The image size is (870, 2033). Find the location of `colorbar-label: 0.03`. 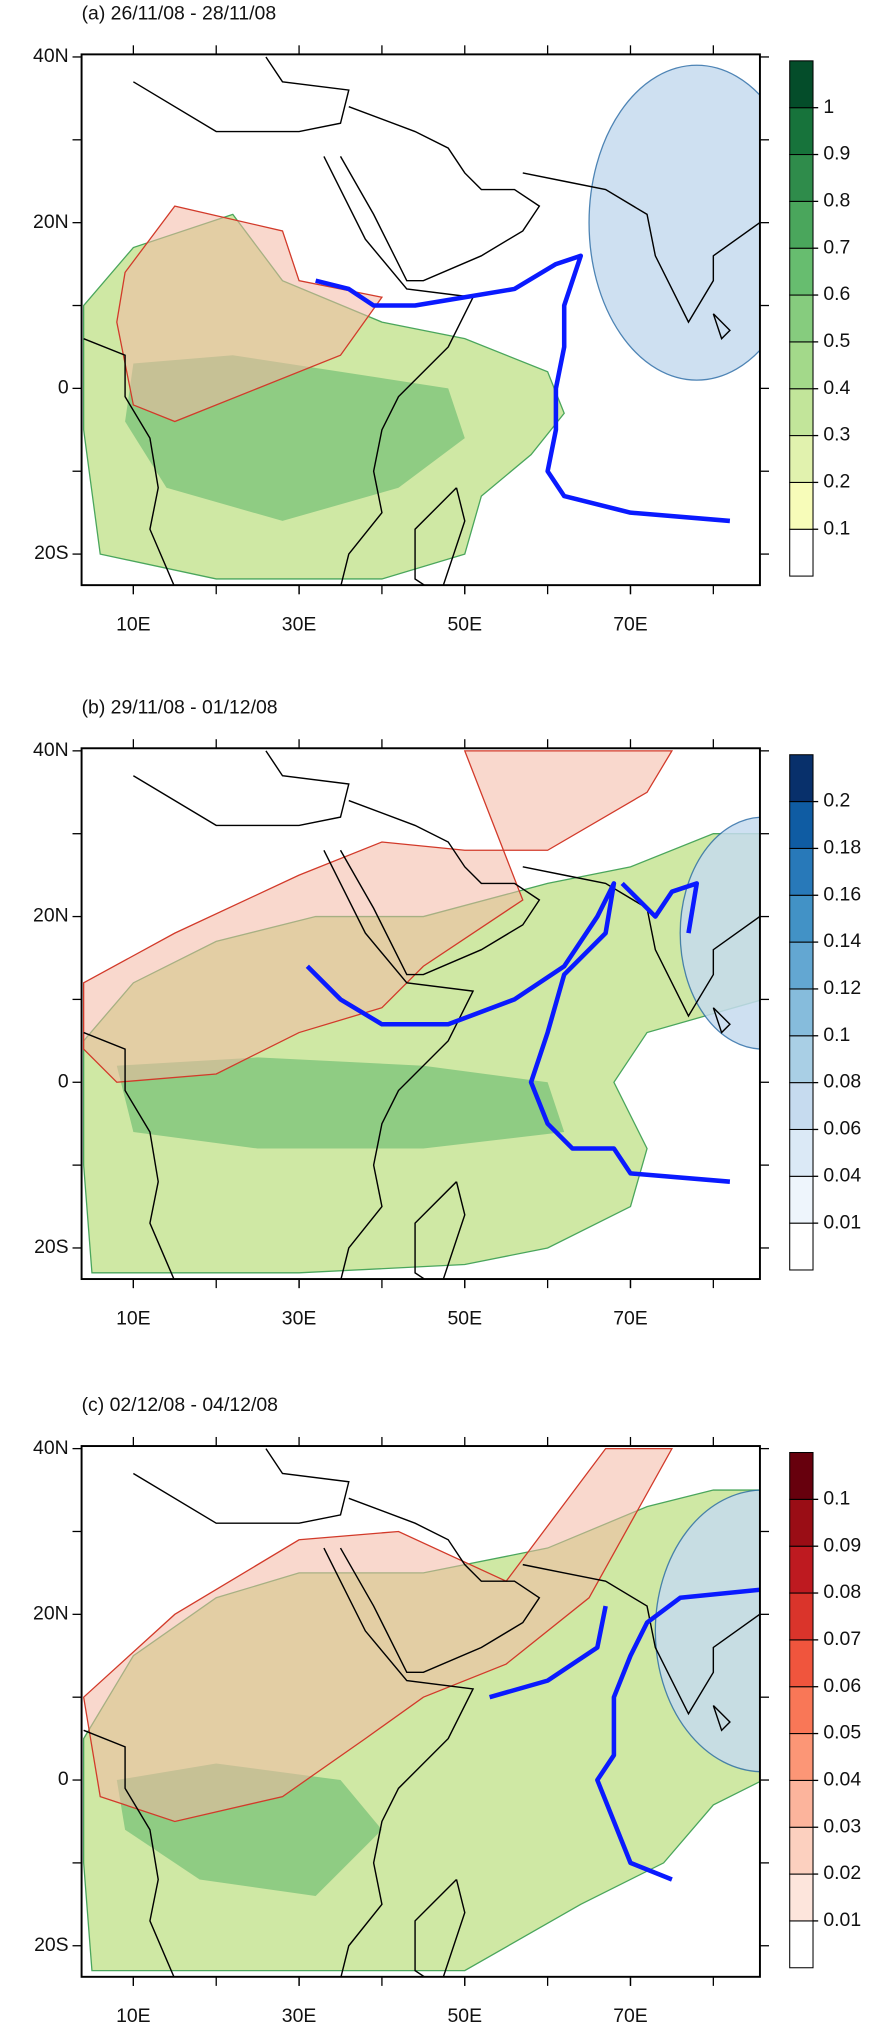

colorbar-label: 0.03 is located at coordinates (842, 1826).